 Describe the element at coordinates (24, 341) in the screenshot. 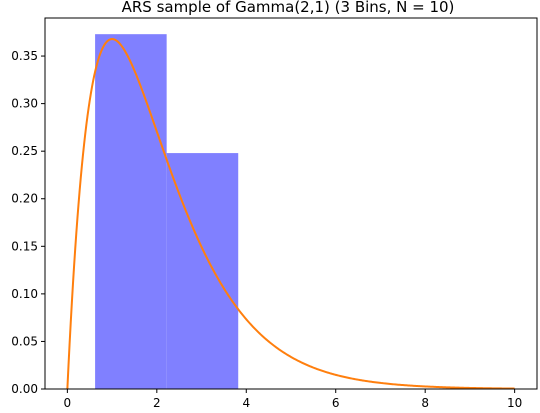

I see `y-tick-label: 0.05` at that location.